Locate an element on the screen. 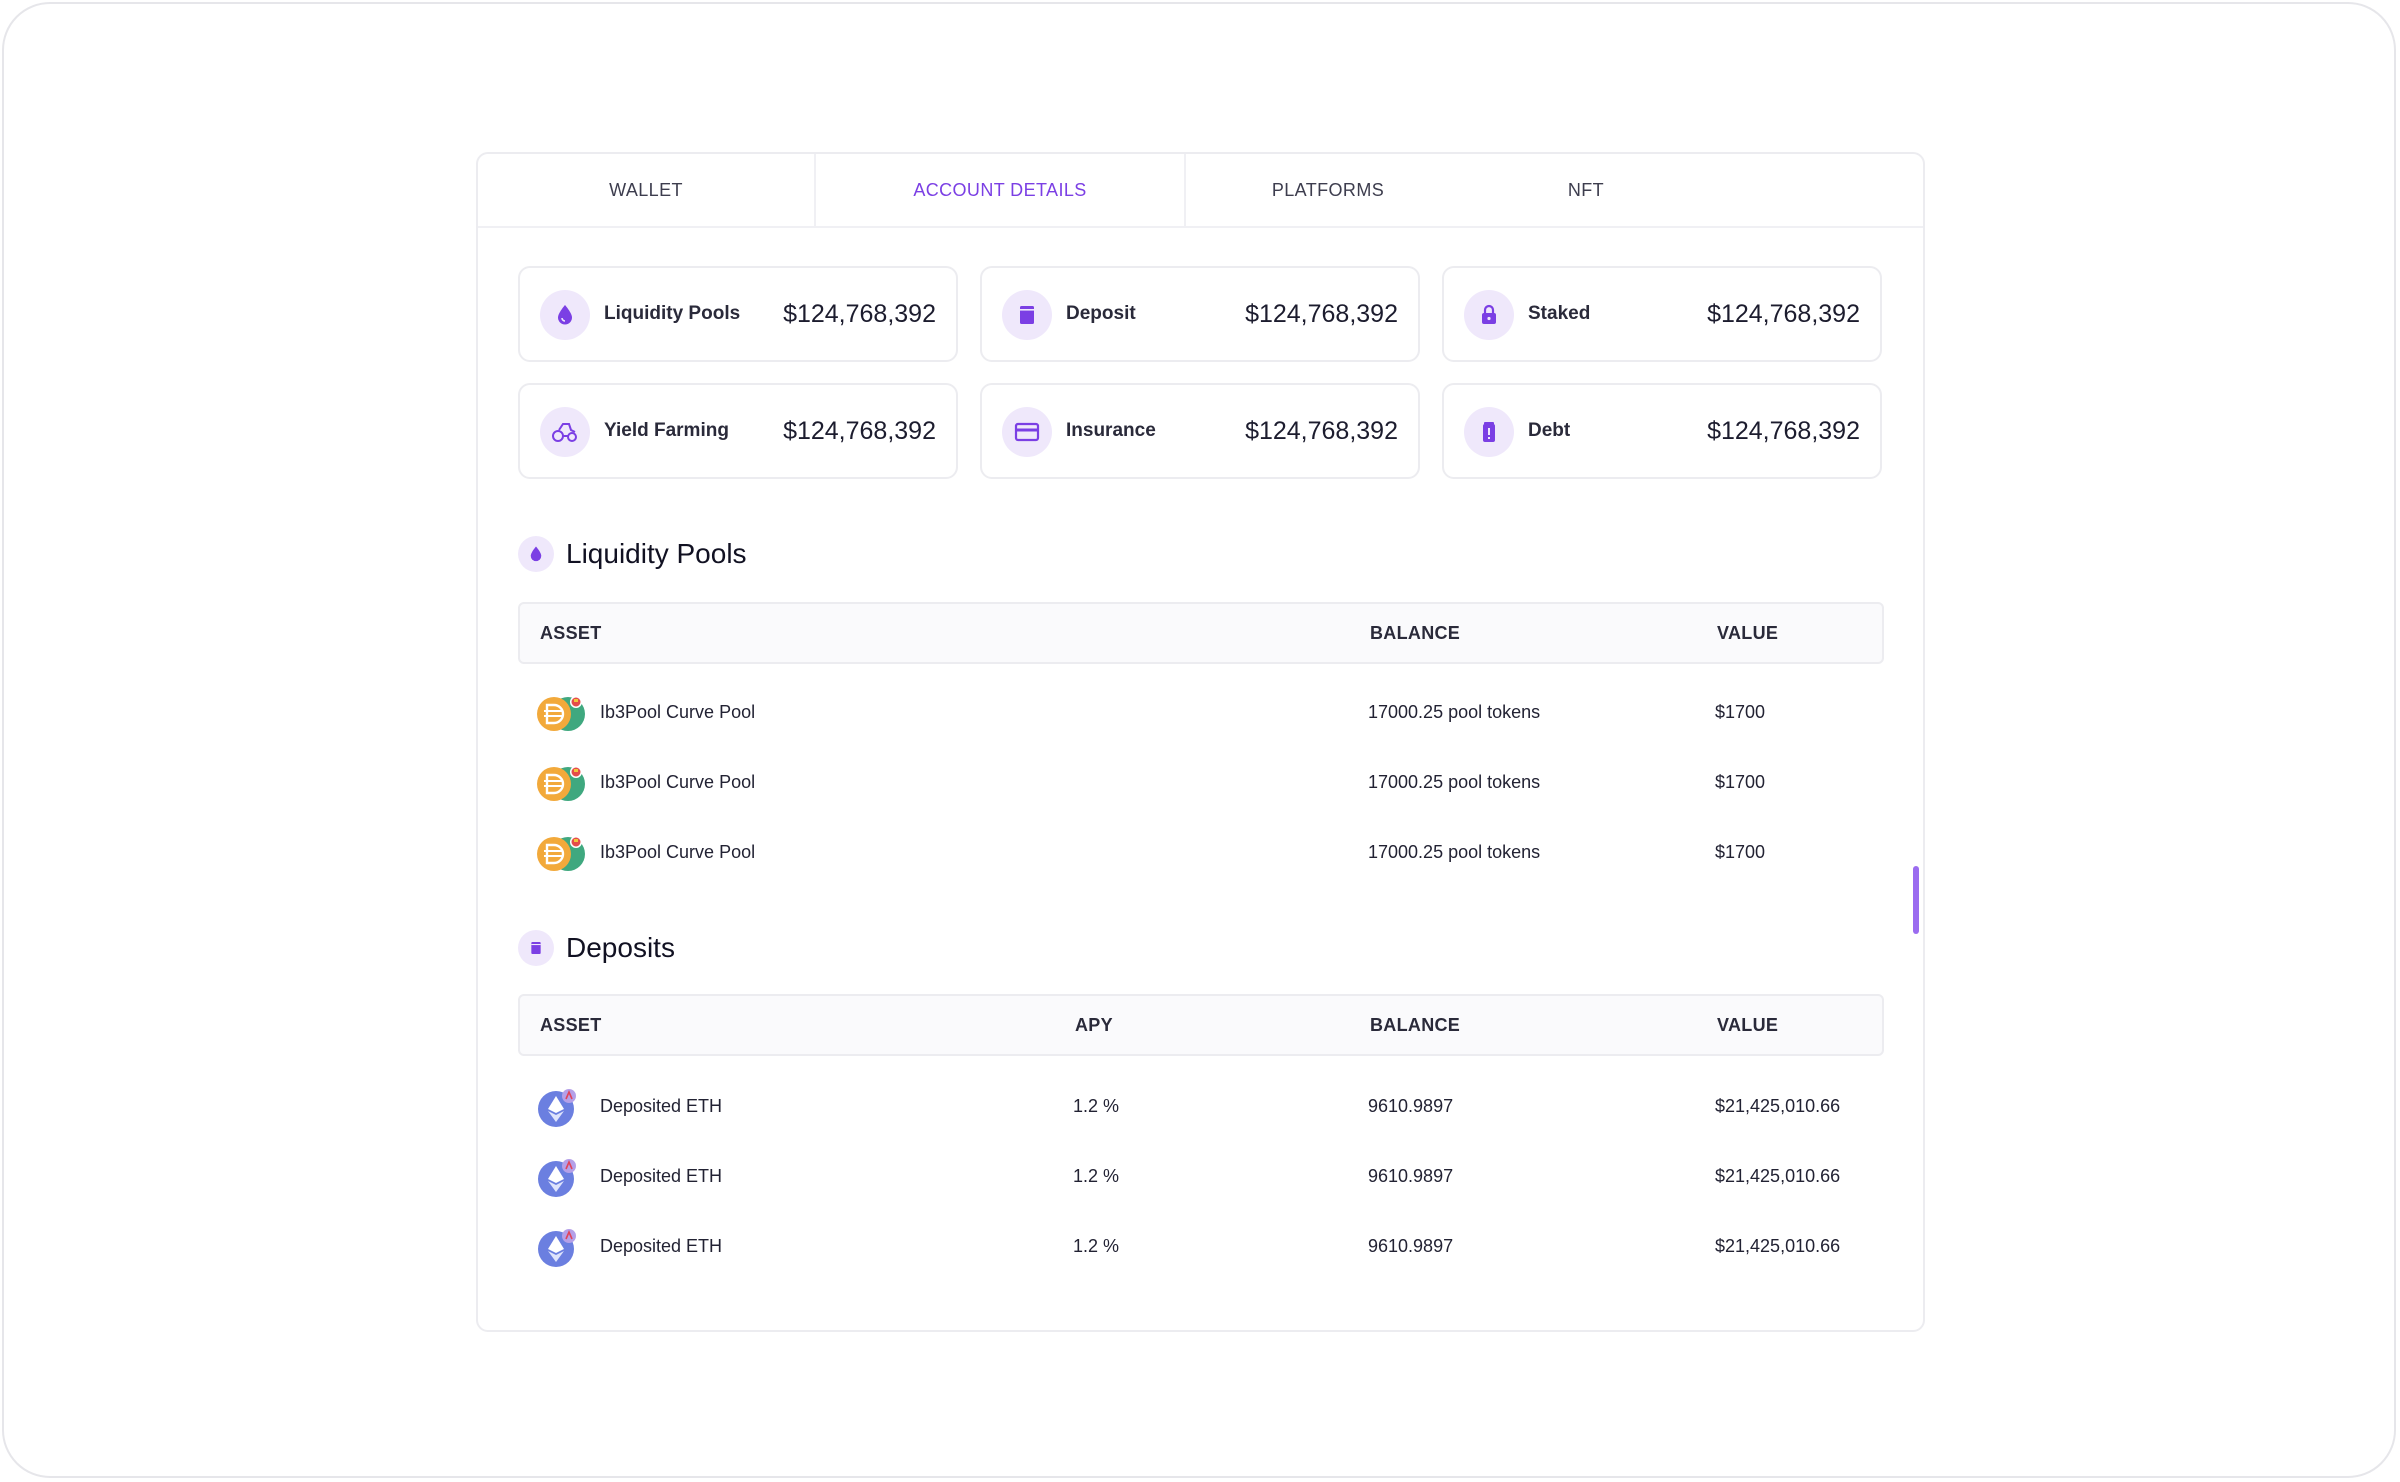 The width and height of the screenshot is (2400, 1482). tab-platforms: PLATFORMS is located at coordinates (1328, 190).